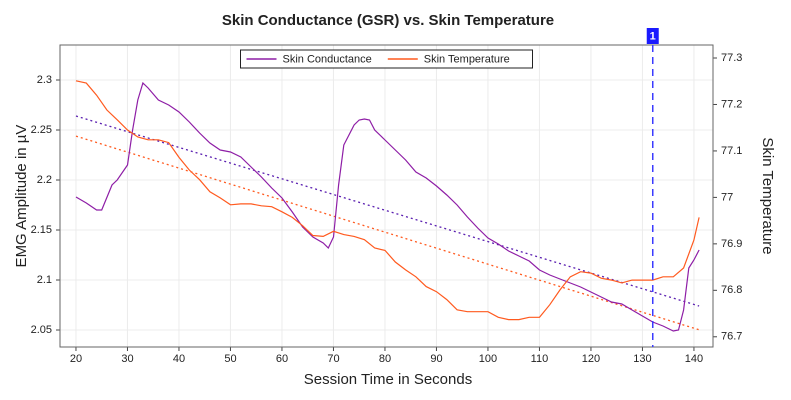 The height and width of the screenshot is (400, 791). I want to click on x-tick-label: 110, so click(540, 359).